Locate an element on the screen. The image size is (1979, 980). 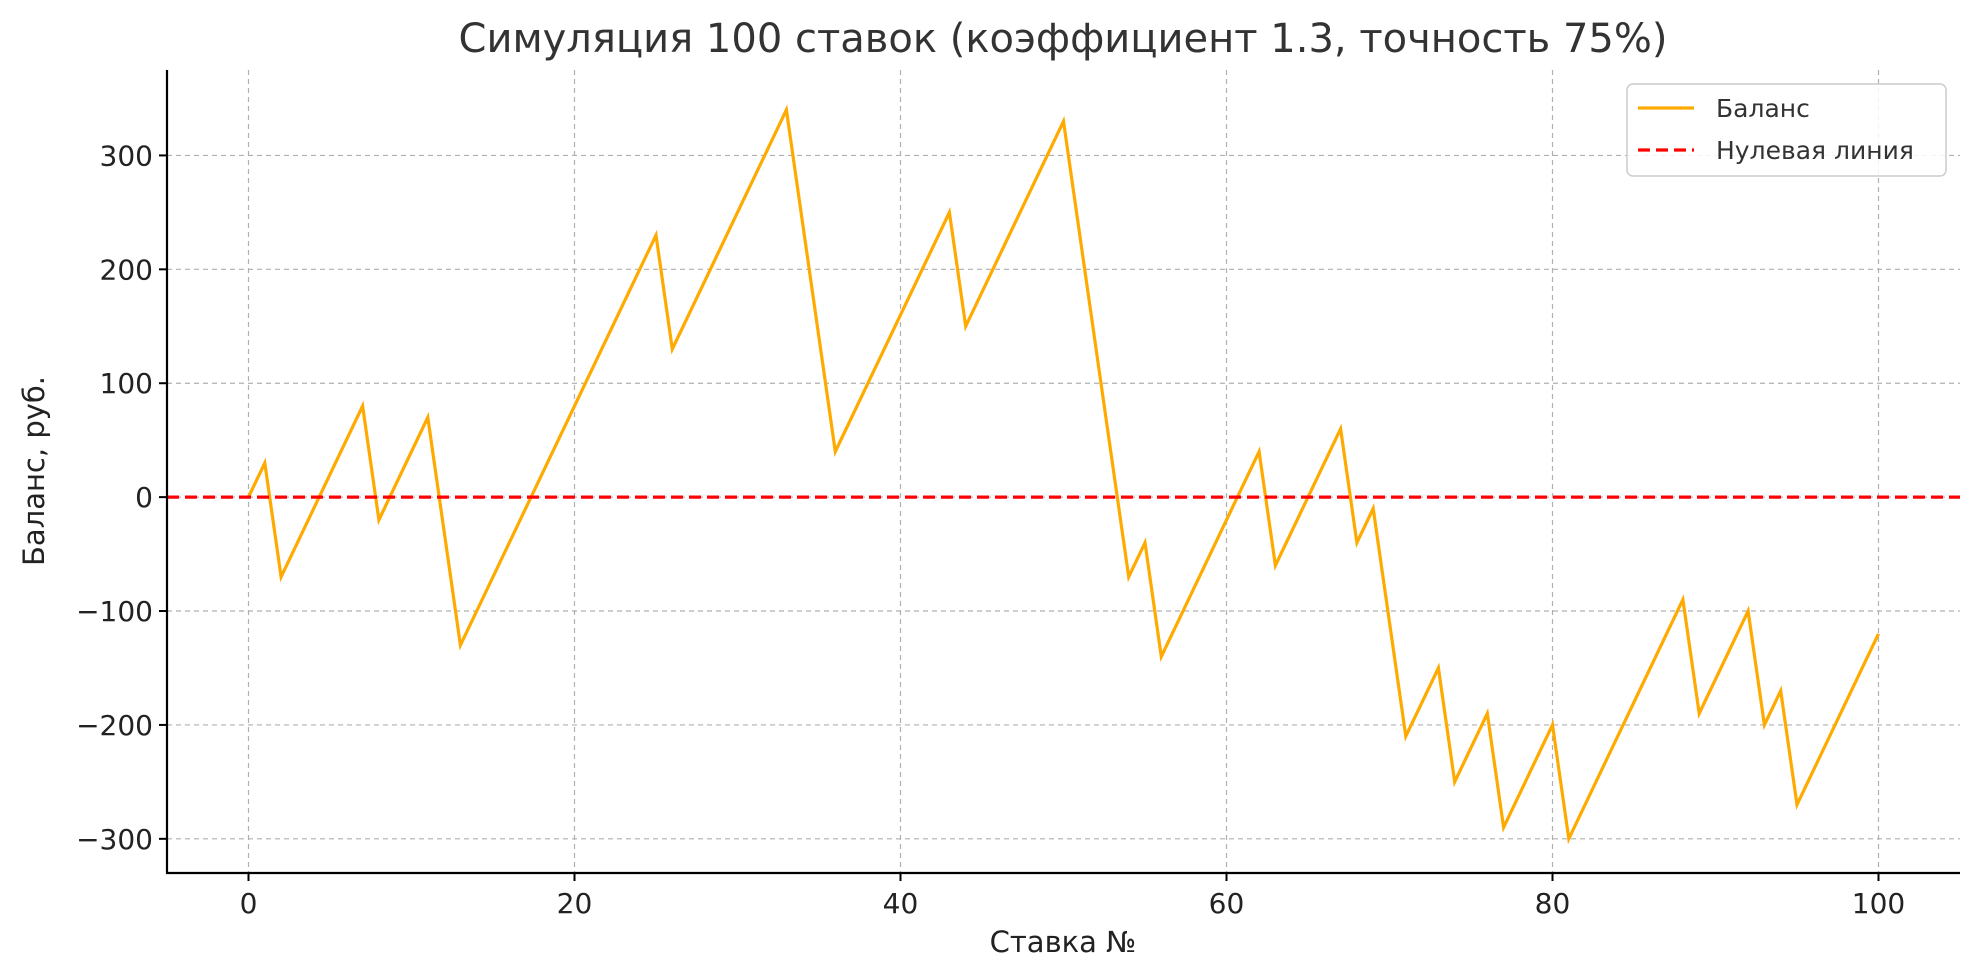
y-tick-label: −300 is located at coordinates (114, 839).